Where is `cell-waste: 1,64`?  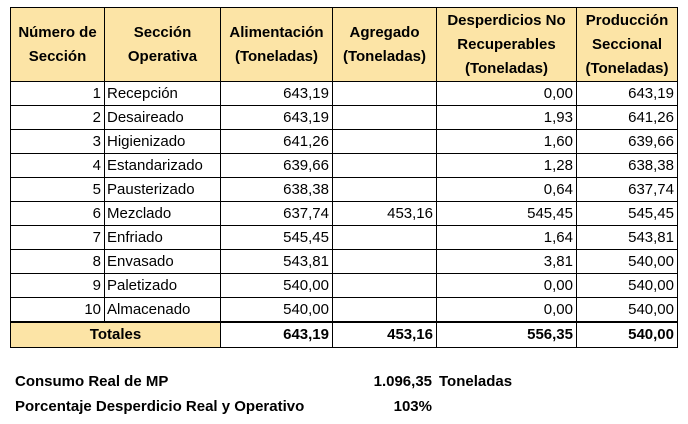 cell-waste: 1,64 is located at coordinates (506, 237).